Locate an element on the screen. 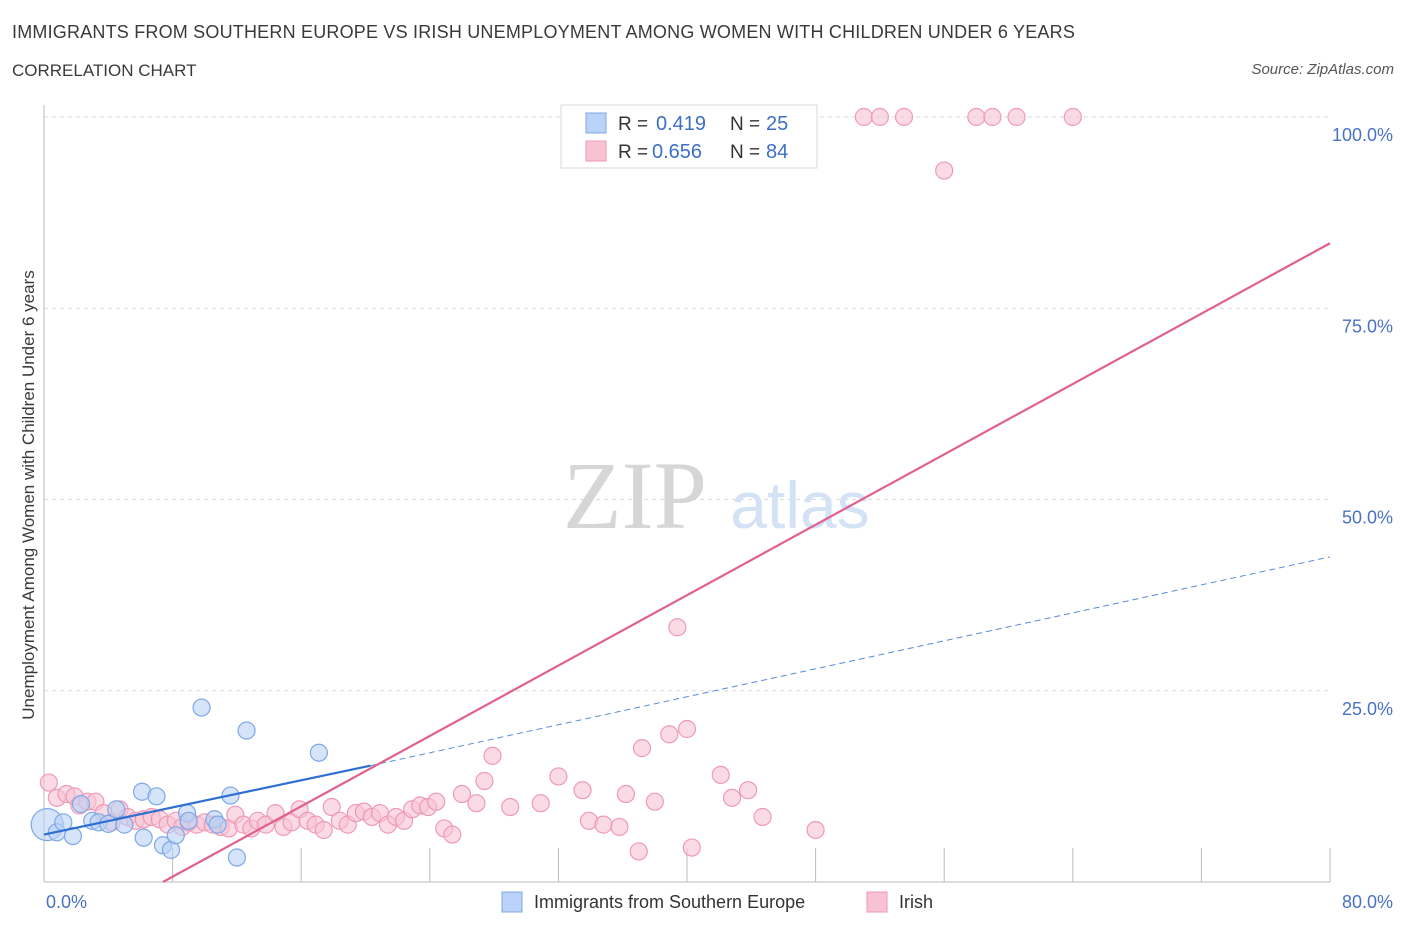 Image resolution: width=1406 pixels, height=930 pixels. legend-bottom: Immigrants from Southern Europe Irish is located at coordinates (717, 902).